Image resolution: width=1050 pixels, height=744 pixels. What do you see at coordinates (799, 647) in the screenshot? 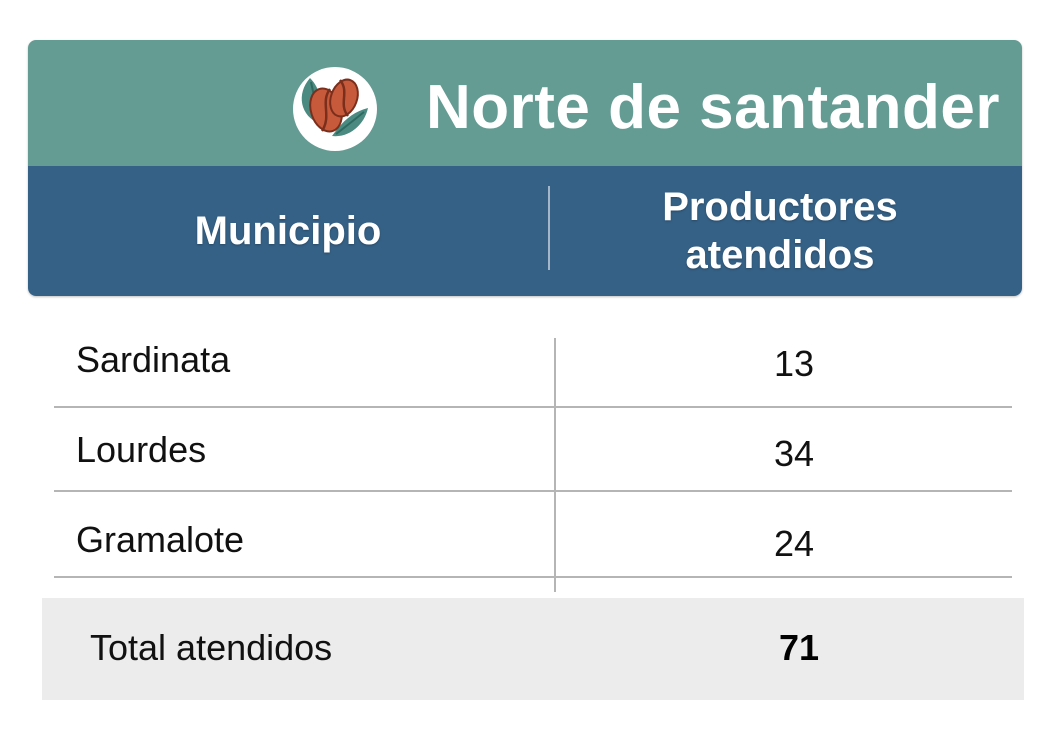
I see `total-value: 71` at bounding box center [799, 647].